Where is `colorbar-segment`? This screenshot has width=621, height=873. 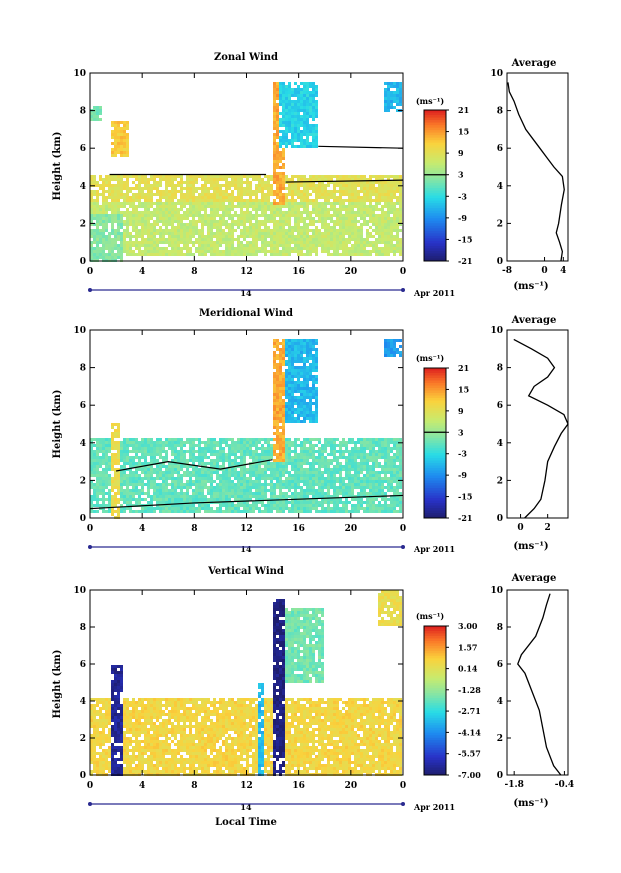 colorbar-segment is located at coordinates (435, 187).